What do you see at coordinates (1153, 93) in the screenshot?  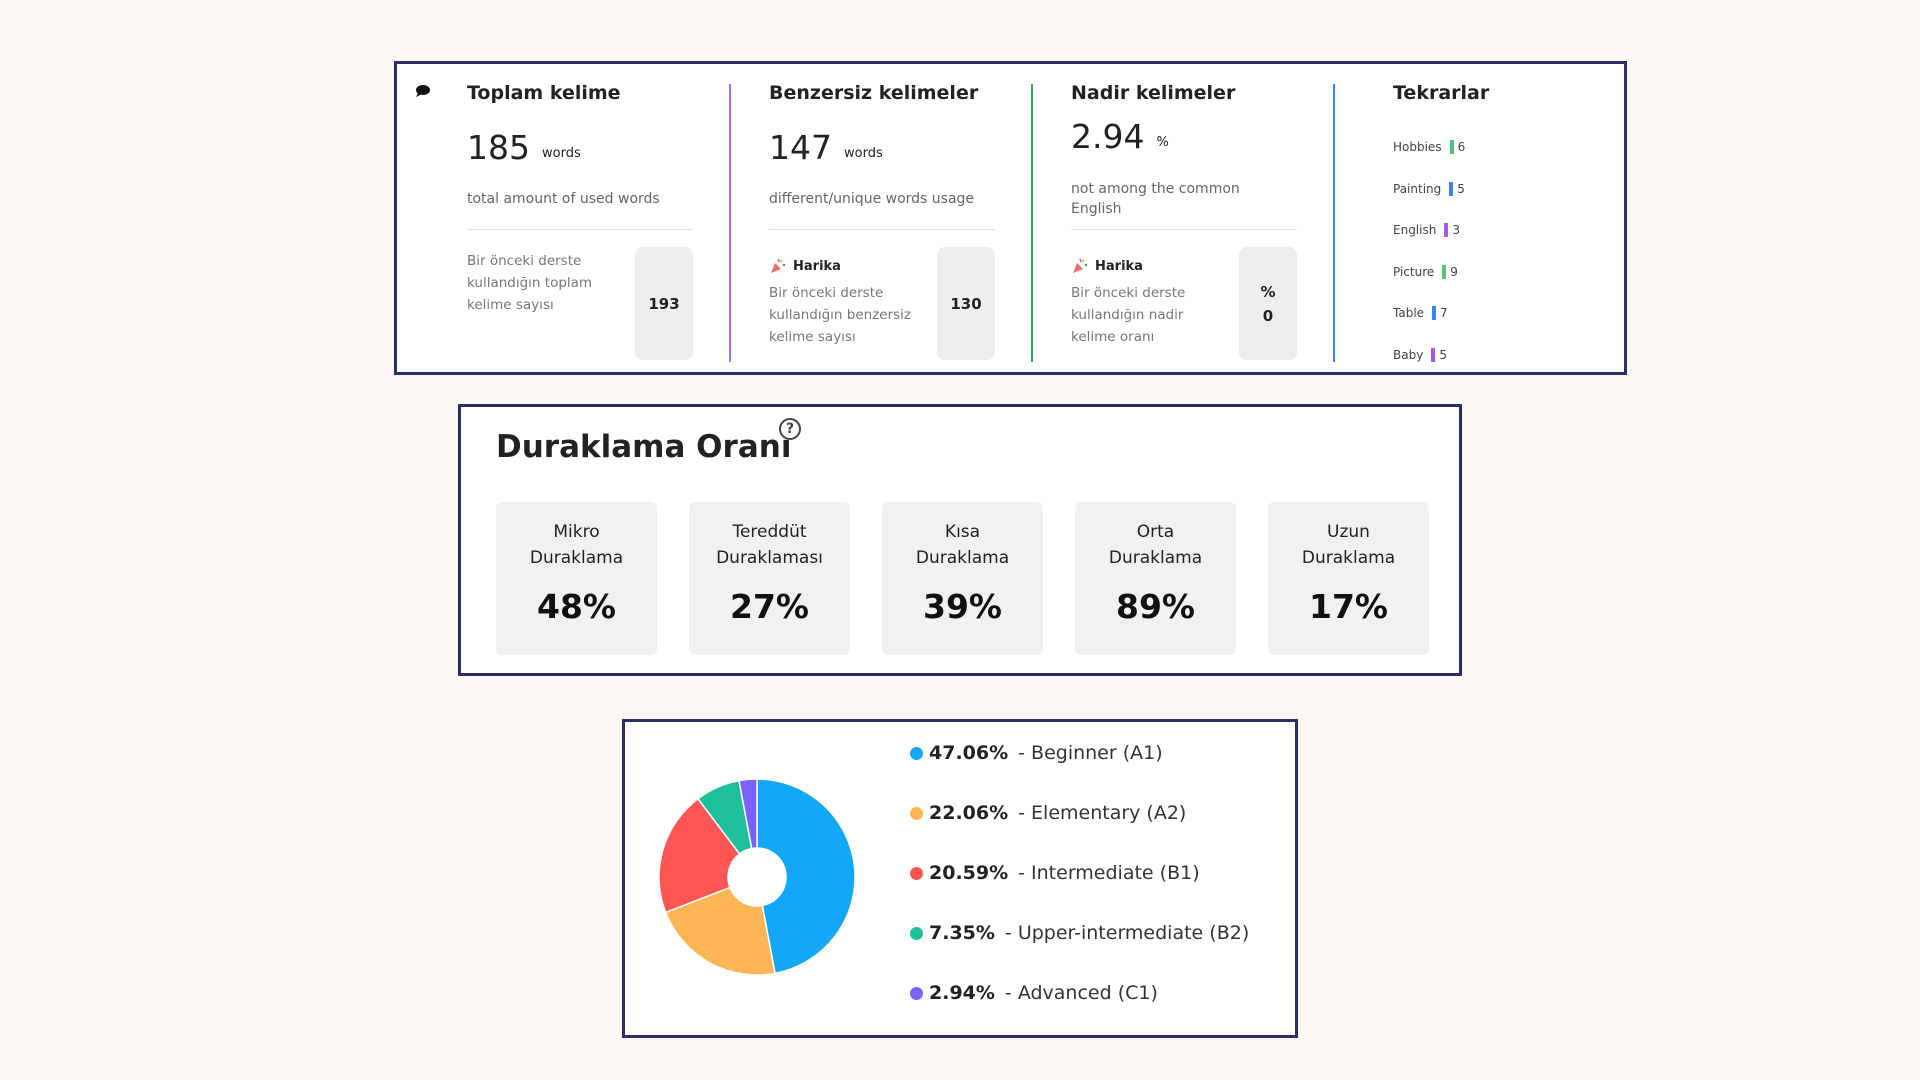 I see `rare-words-title: Nadir kelimeler` at bounding box center [1153, 93].